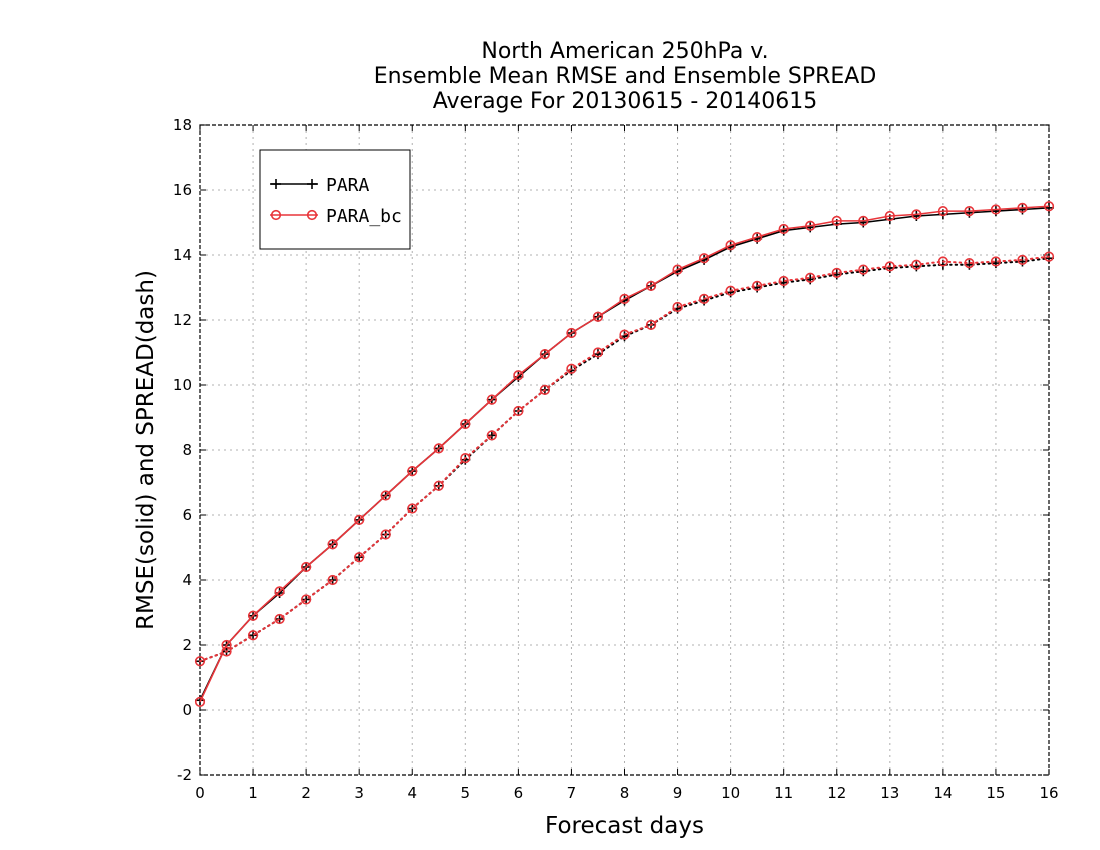 The width and height of the screenshot is (1100, 850). What do you see at coordinates (187, 515) in the screenshot?
I see `y-tick-label: 6` at bounding box center [187, 515].